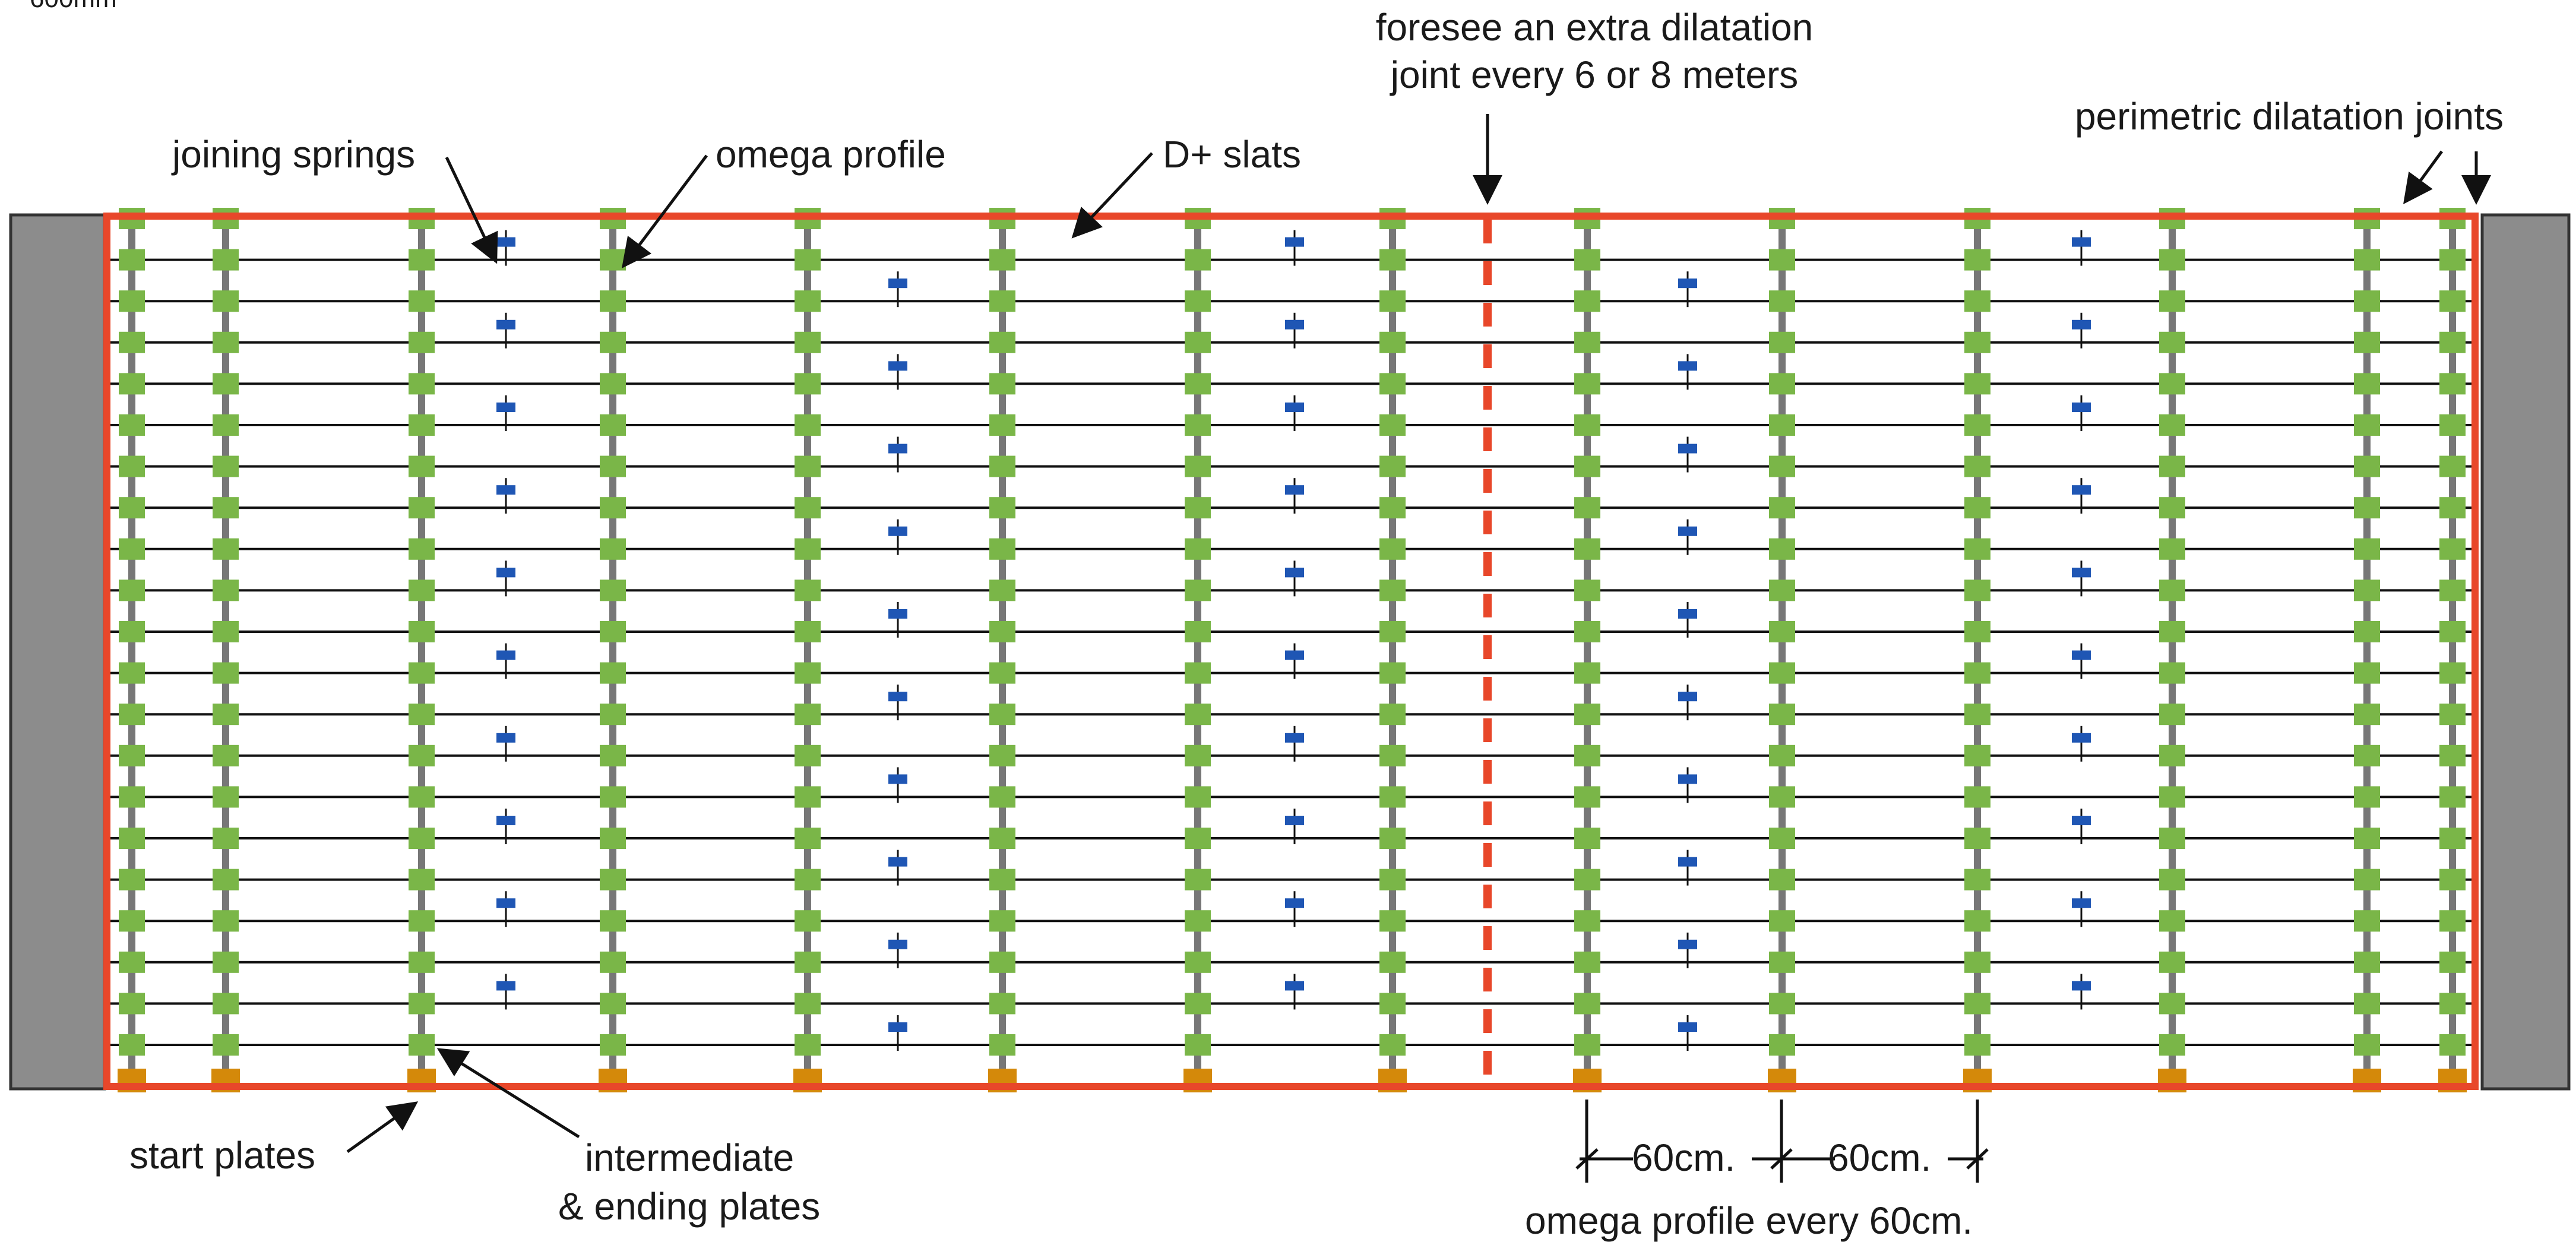  Describe the element at coordinates (1683, 1157) in the screenshot. I see `spacing-label-1: 60cm.` at that location.